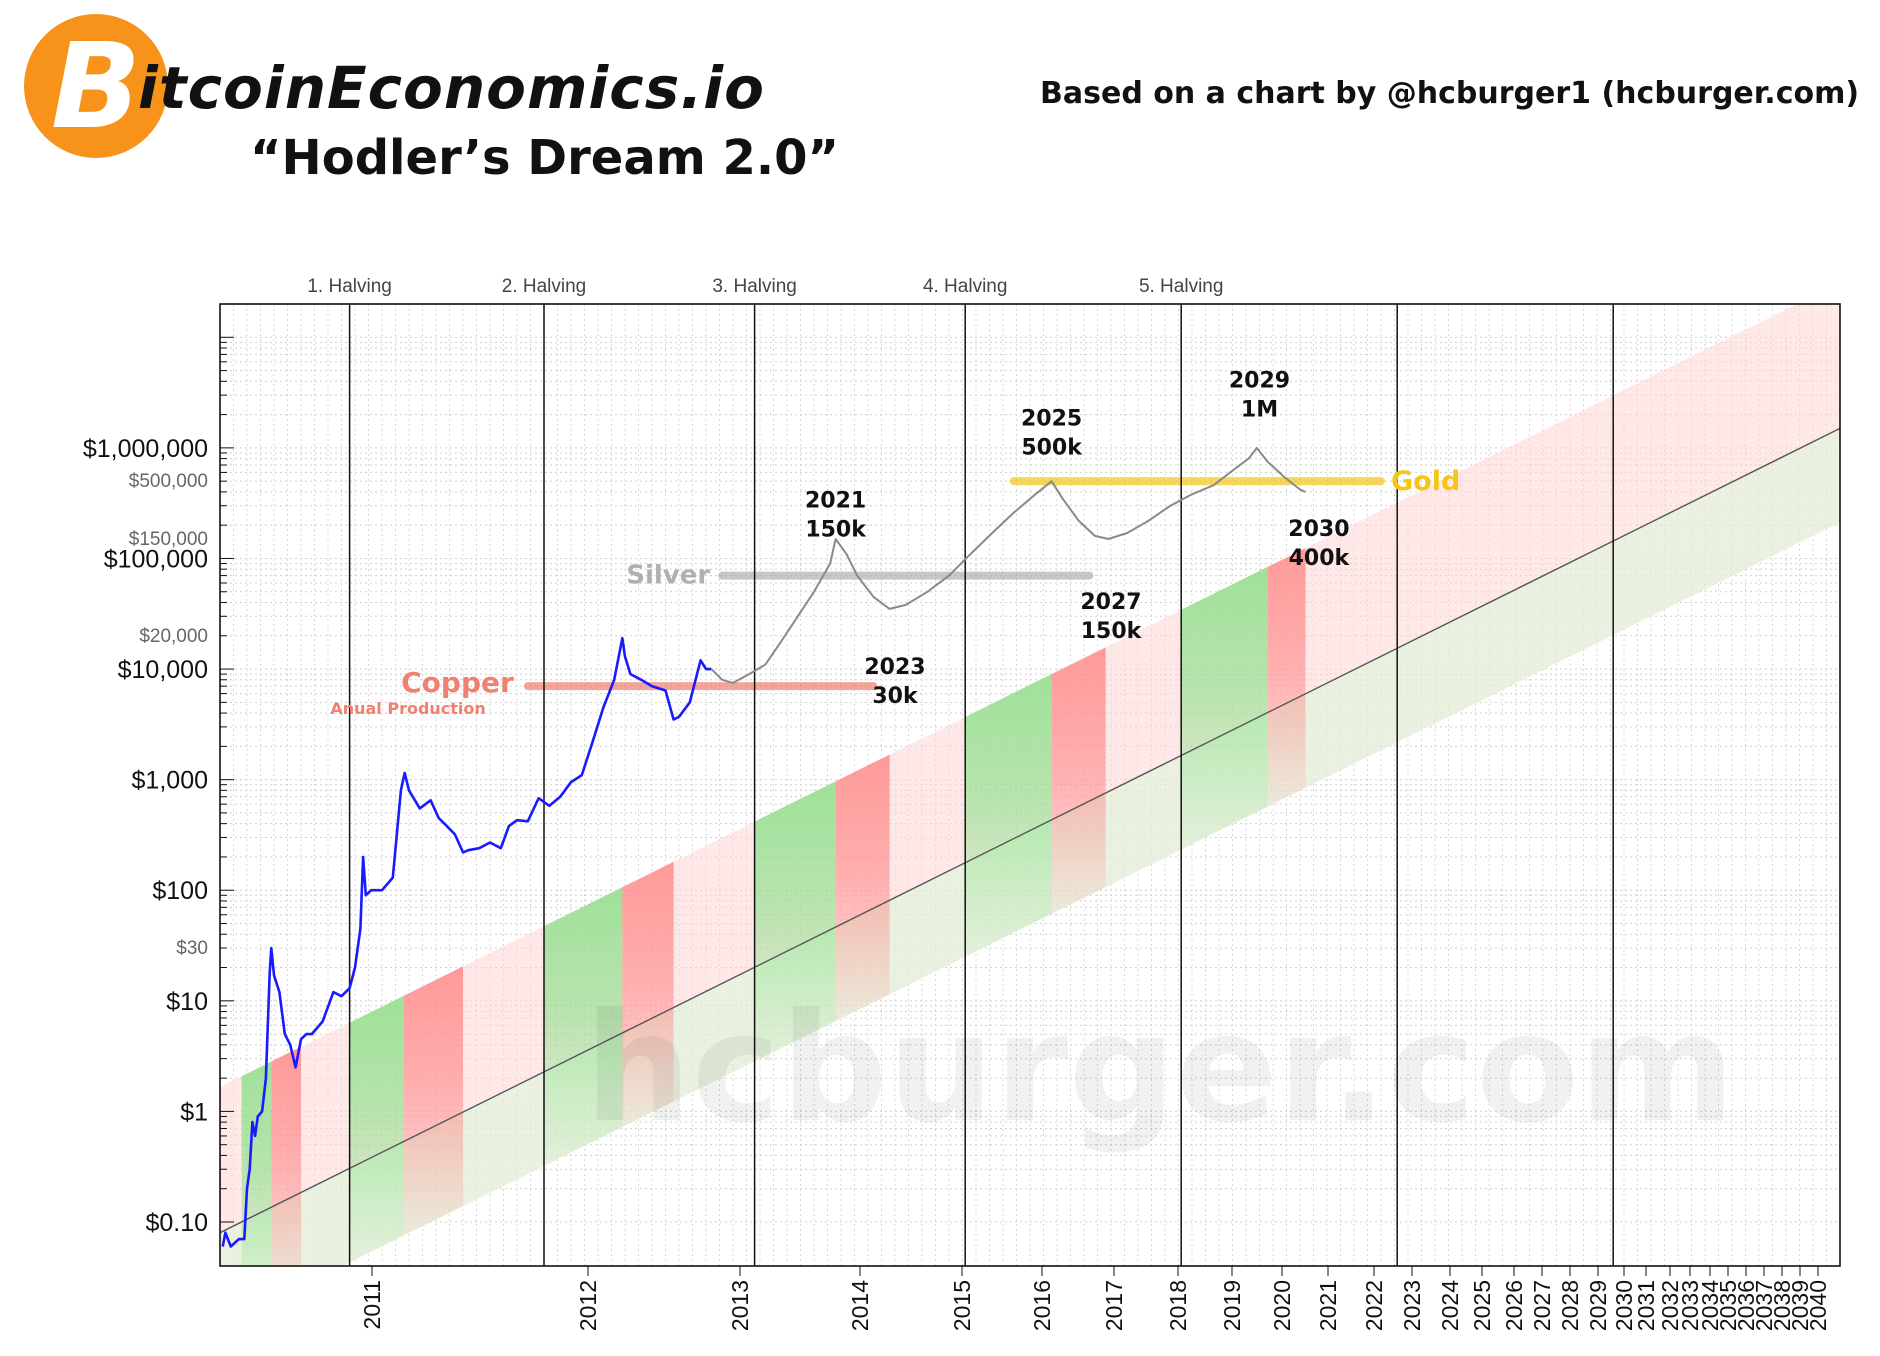  Describe the element at coordinates (457, 682) in the screenshot. I see `copper-label: Copper` at that location.